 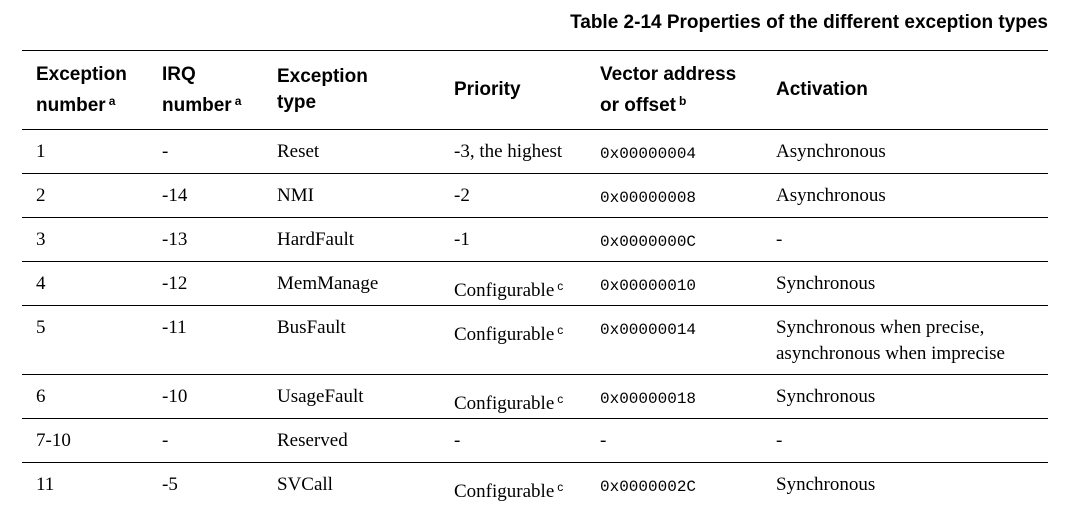 I want to click on cell-exception-type: BusFault, so click(x=311, y=323).